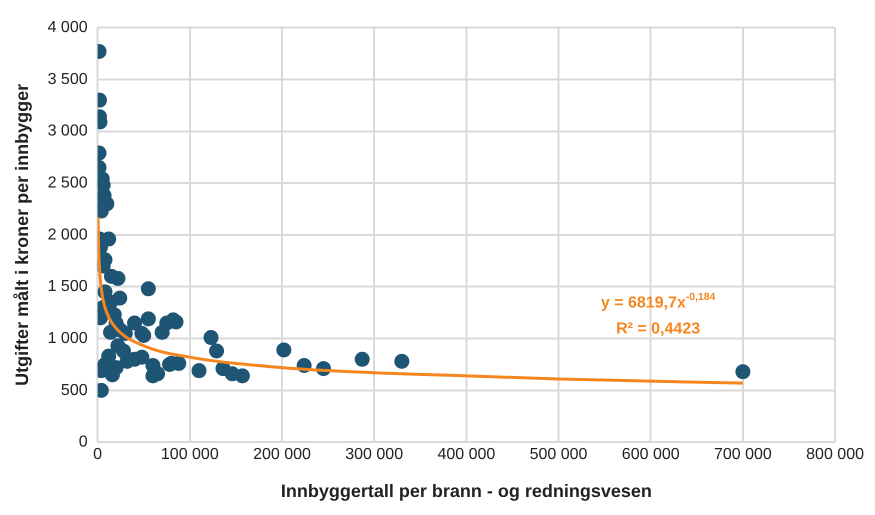  What do you see at coordinates (374, 455) in the screenshot?
I see `x-tick-label: 300 000` at bounding box center [374, 455].